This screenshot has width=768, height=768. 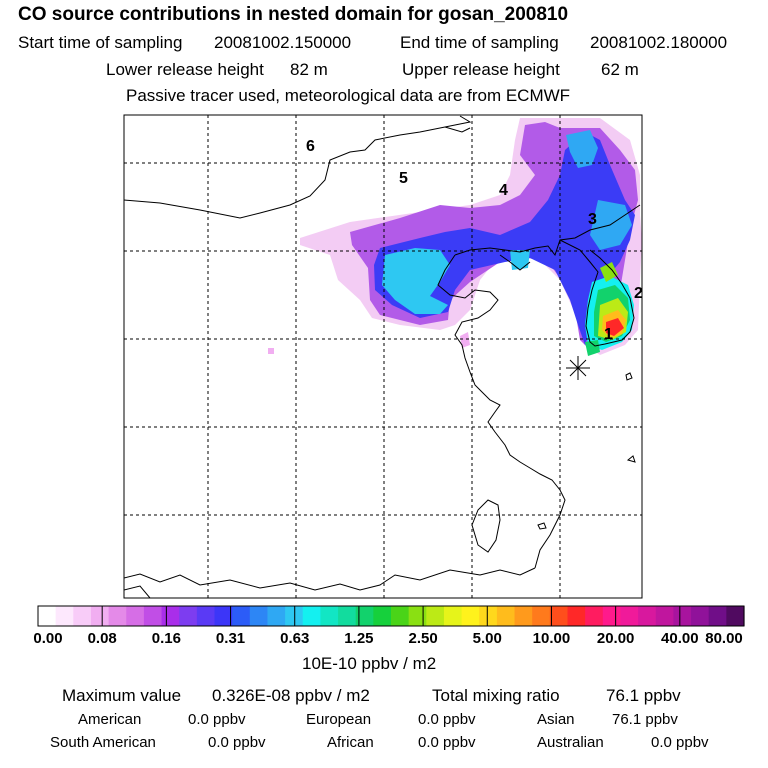 What do you see at coordinates (217, 719) in the screenshot?
I see `american-value: 0.0 ppbv` at bounding box center [217, 719].